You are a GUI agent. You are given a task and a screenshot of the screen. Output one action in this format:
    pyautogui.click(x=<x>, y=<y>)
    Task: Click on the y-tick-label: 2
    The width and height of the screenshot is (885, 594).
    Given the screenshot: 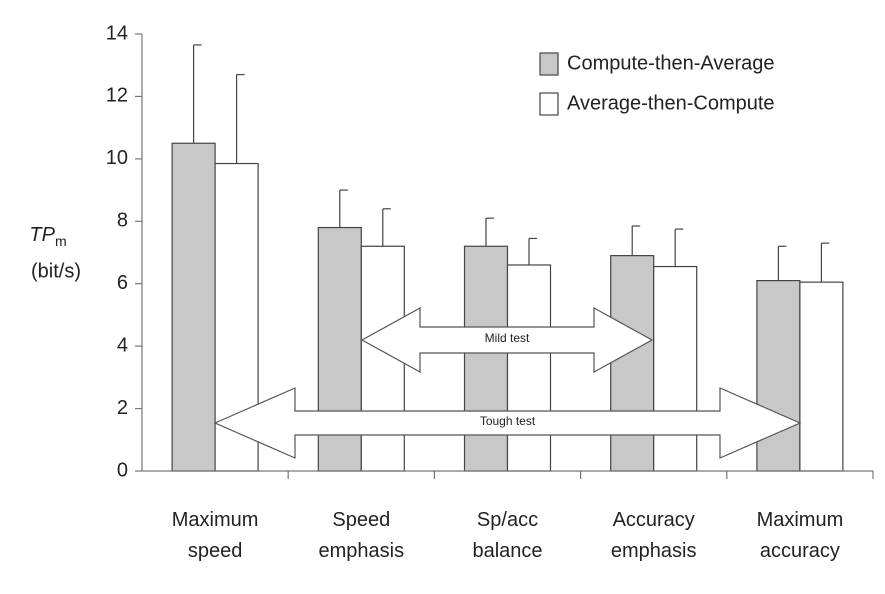 What is the action you would take?
    pyautogui.click(x=122, y=408)
    